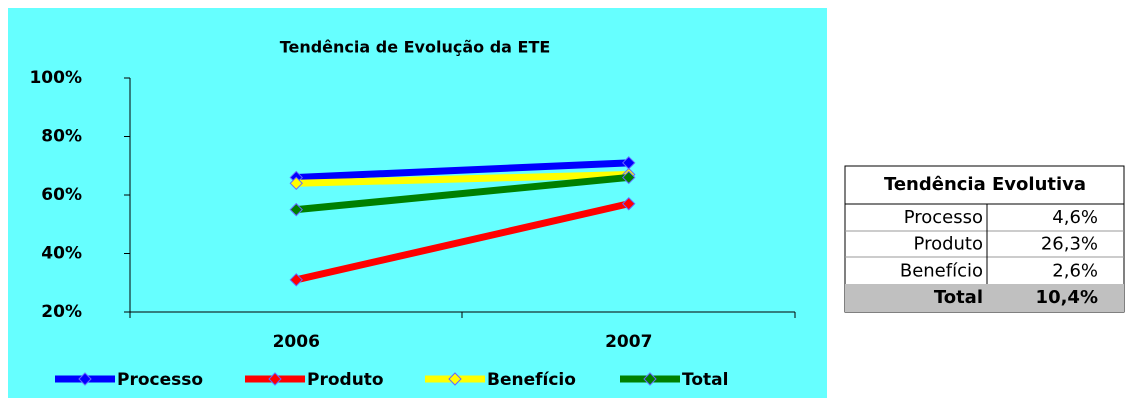 The image size is (1125, 403). Describe the element at coordinates (941, 270) in the screenshot. I see `row-label: Benefício` at that location.